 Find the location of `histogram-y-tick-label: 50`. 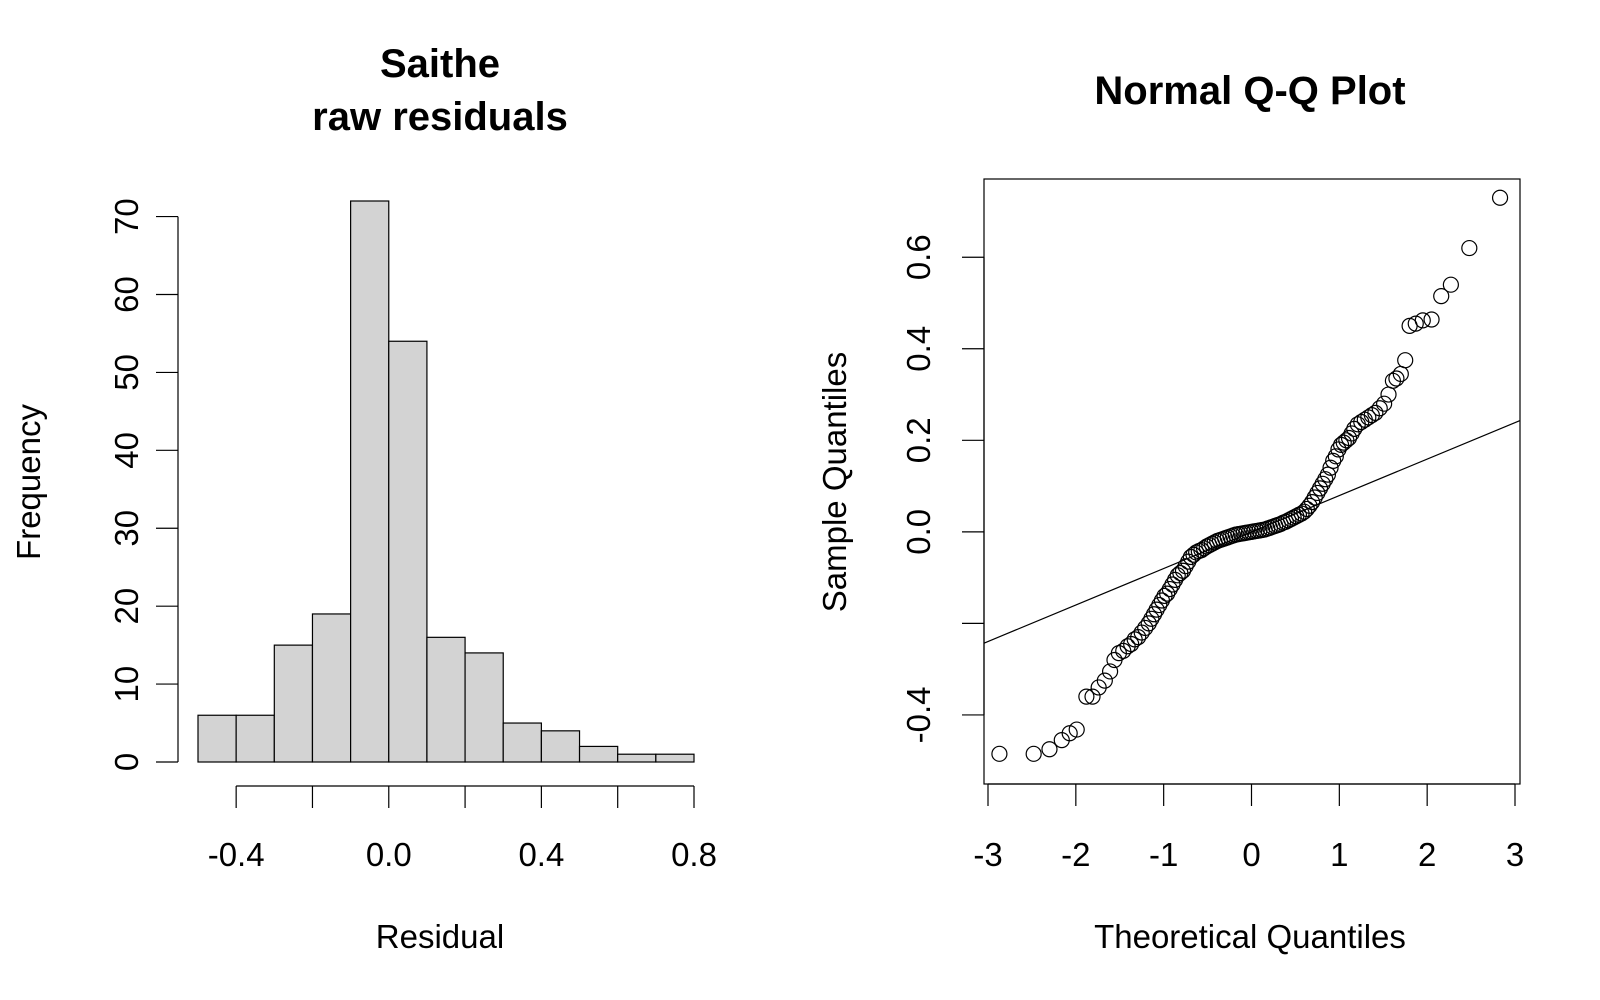

histogram-y-tick-label: 50 is located at coordinates (126, 372).